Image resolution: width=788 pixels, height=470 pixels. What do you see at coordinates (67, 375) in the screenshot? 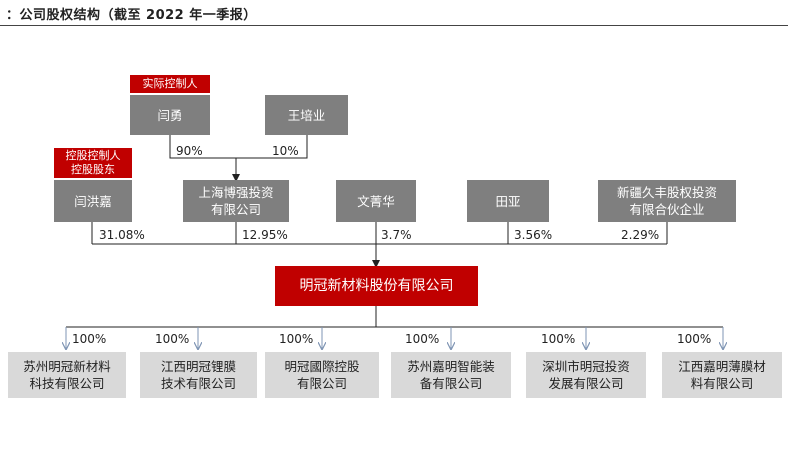
I see `node-subsidiary-1: 苏州明冠新材料 科技有限公司` at bounding box center [67, 375].